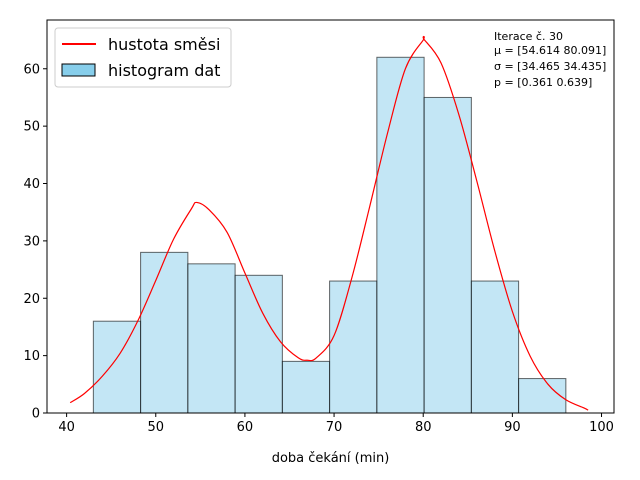 This screenshot has width=640, height=480. What do you see at coordinates (331, 458) in the screenshot?
I see `x-axis-label: doba čekání (min)` at bounding box center [331, 458].